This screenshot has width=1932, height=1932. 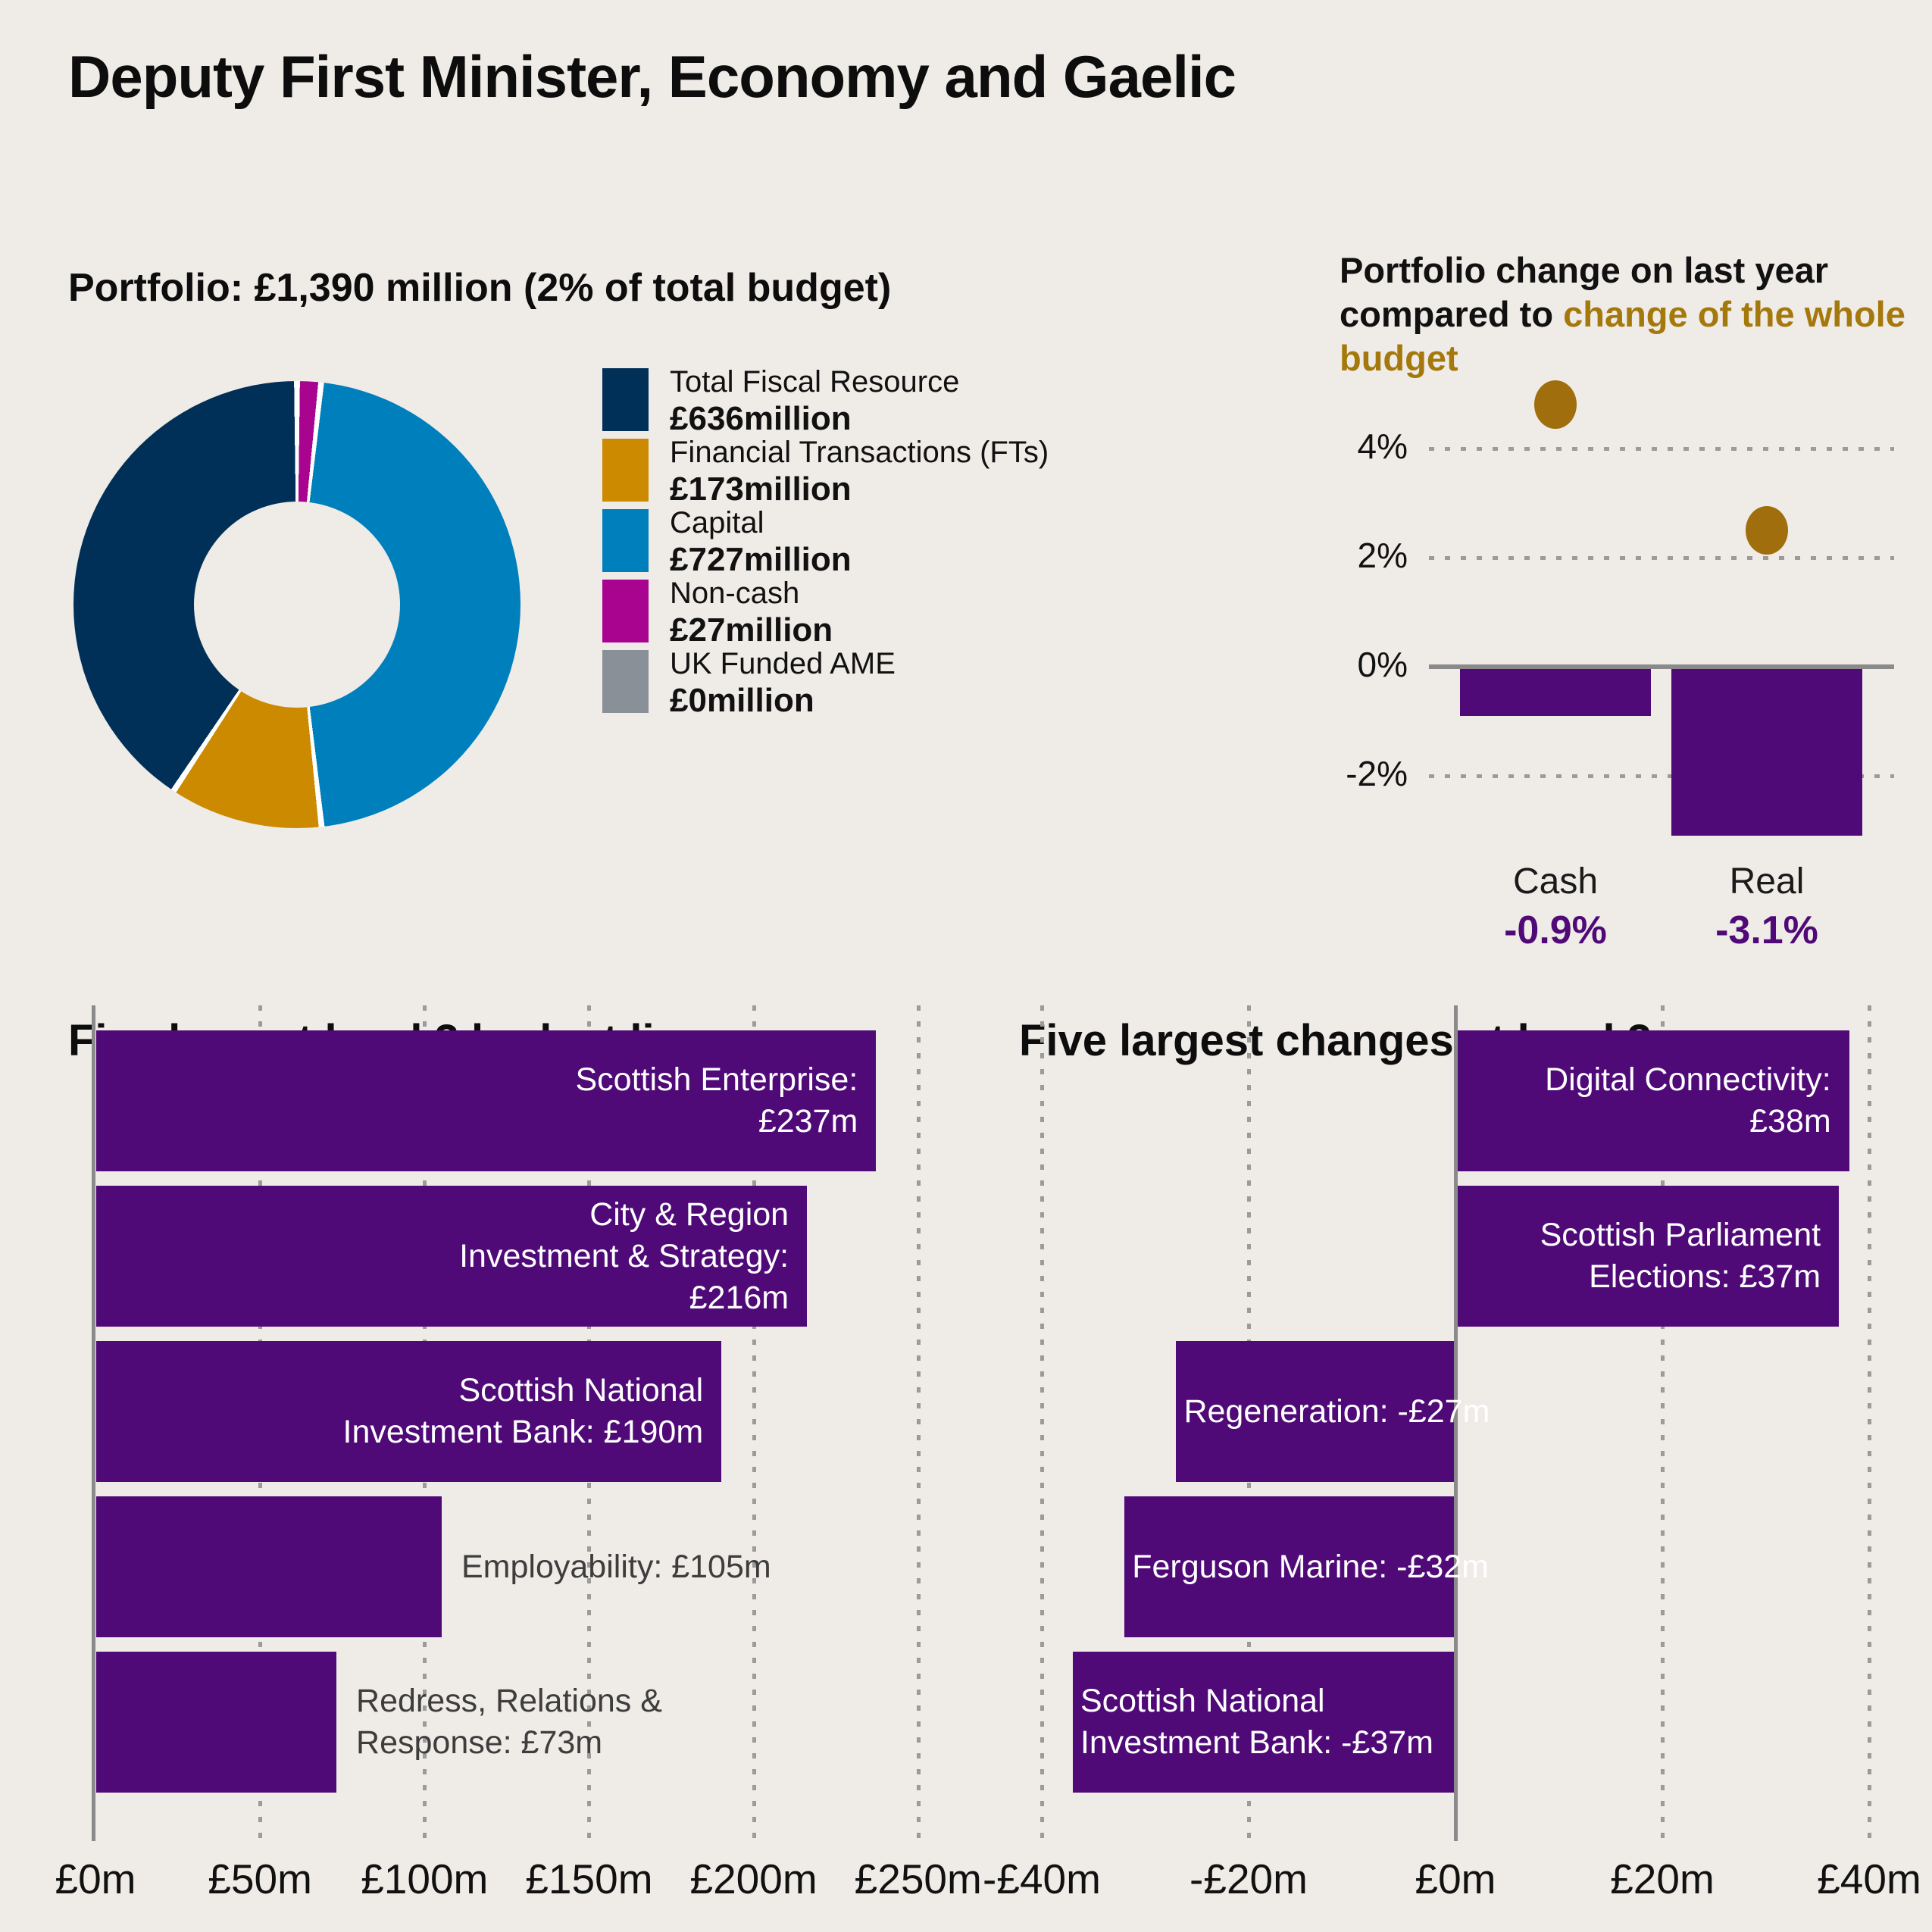 I want to click on gridline-4%, so click(x=1661, y=449).